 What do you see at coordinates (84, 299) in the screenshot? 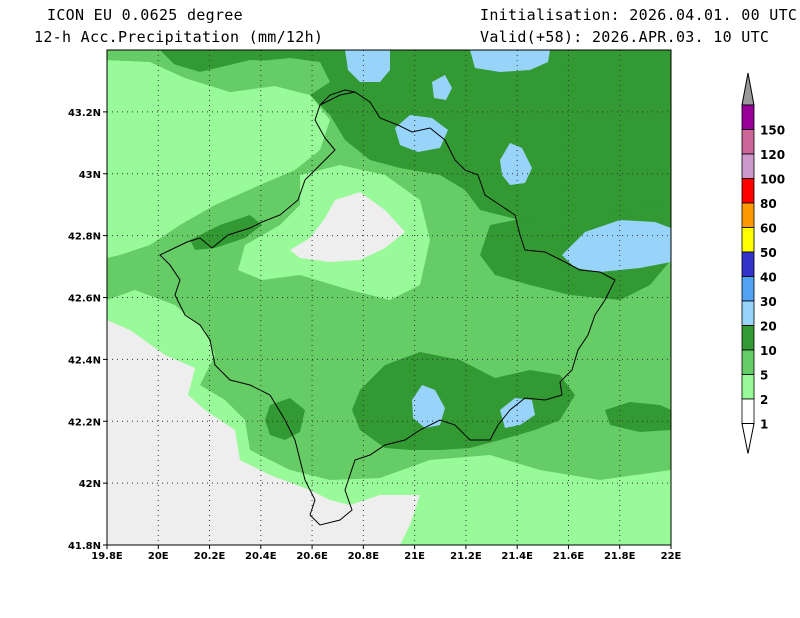
I see `lat-tick-label: 42.6N` at bounding box center [84, 299].